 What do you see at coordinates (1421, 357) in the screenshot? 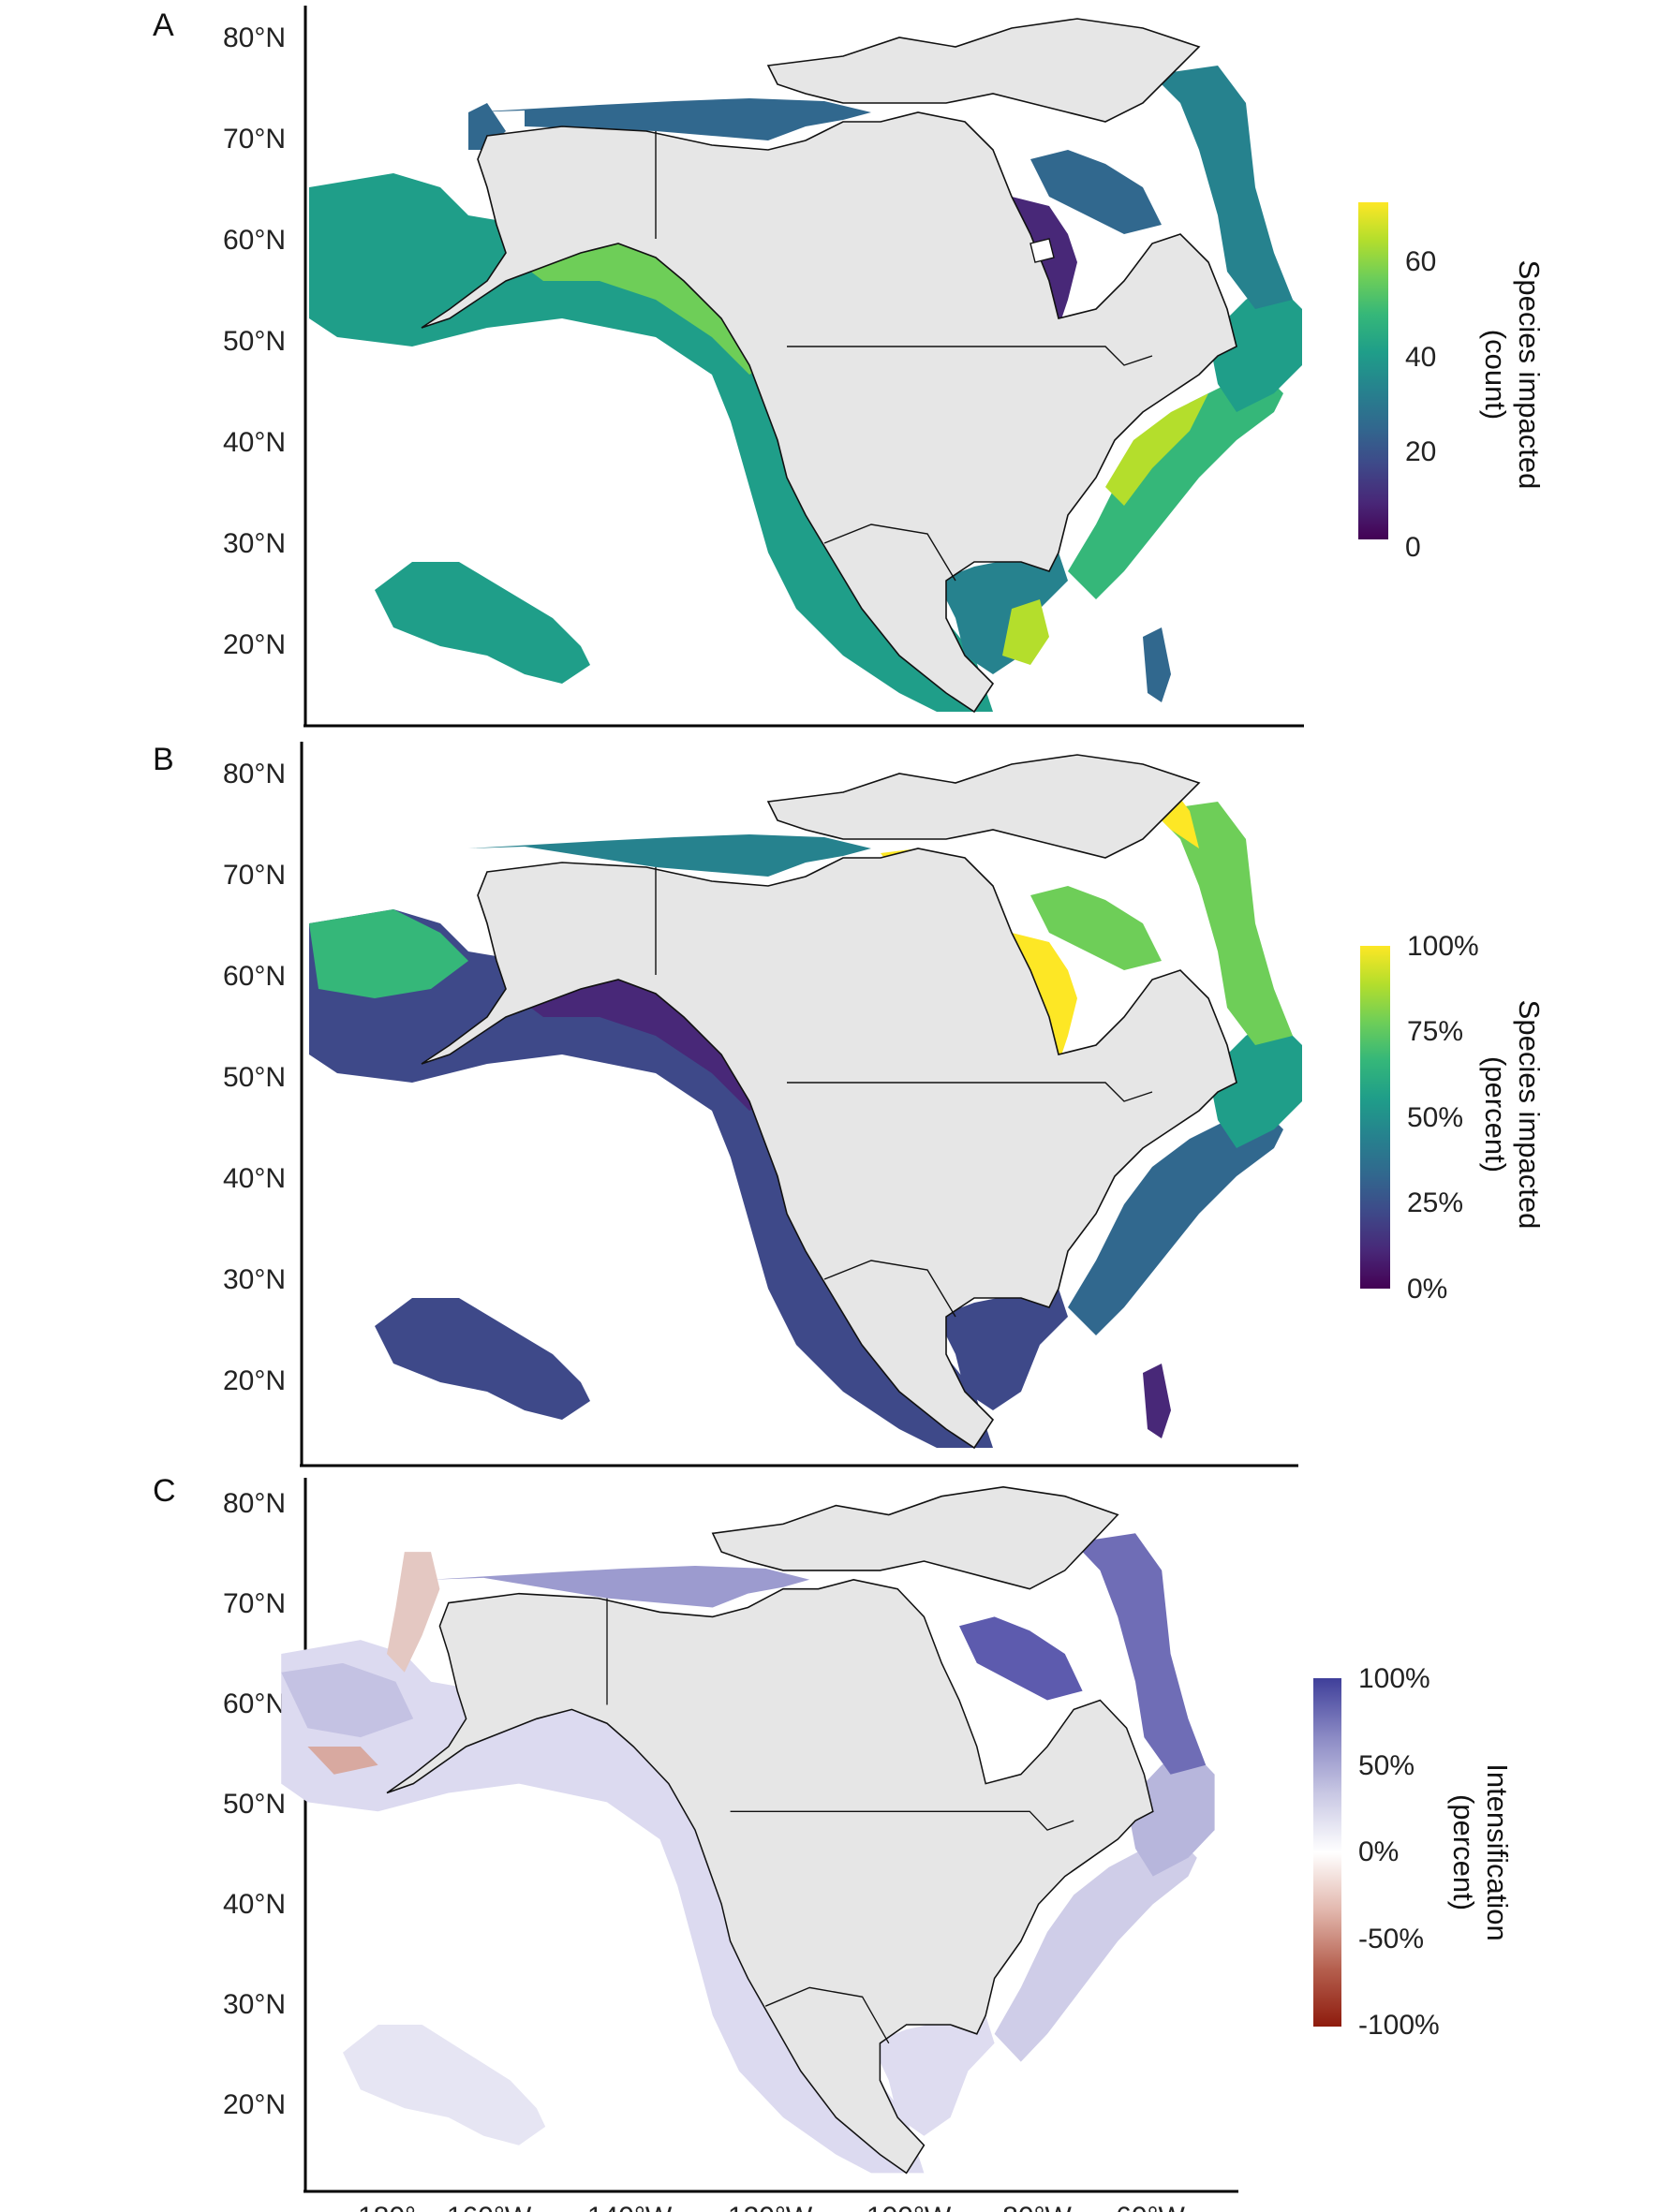
I see `legend-label: 40` at bounding box center [1421, 357].